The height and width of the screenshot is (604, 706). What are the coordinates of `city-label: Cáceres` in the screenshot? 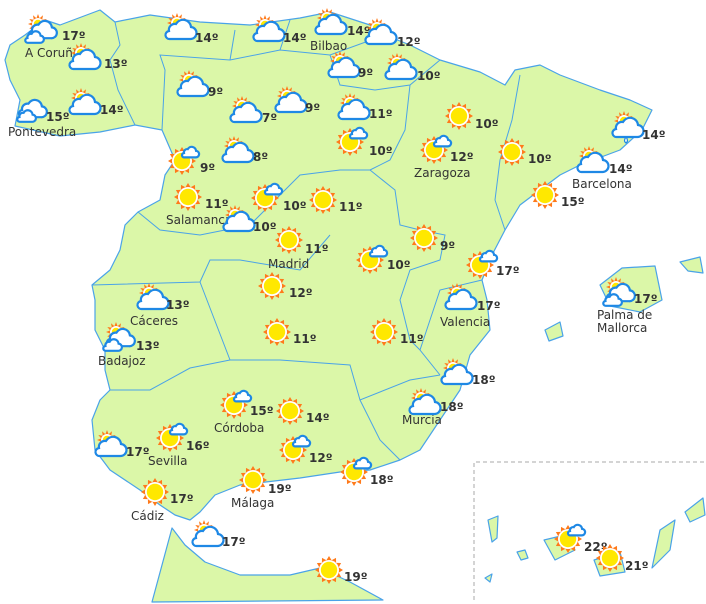 It's located at (154, 321).